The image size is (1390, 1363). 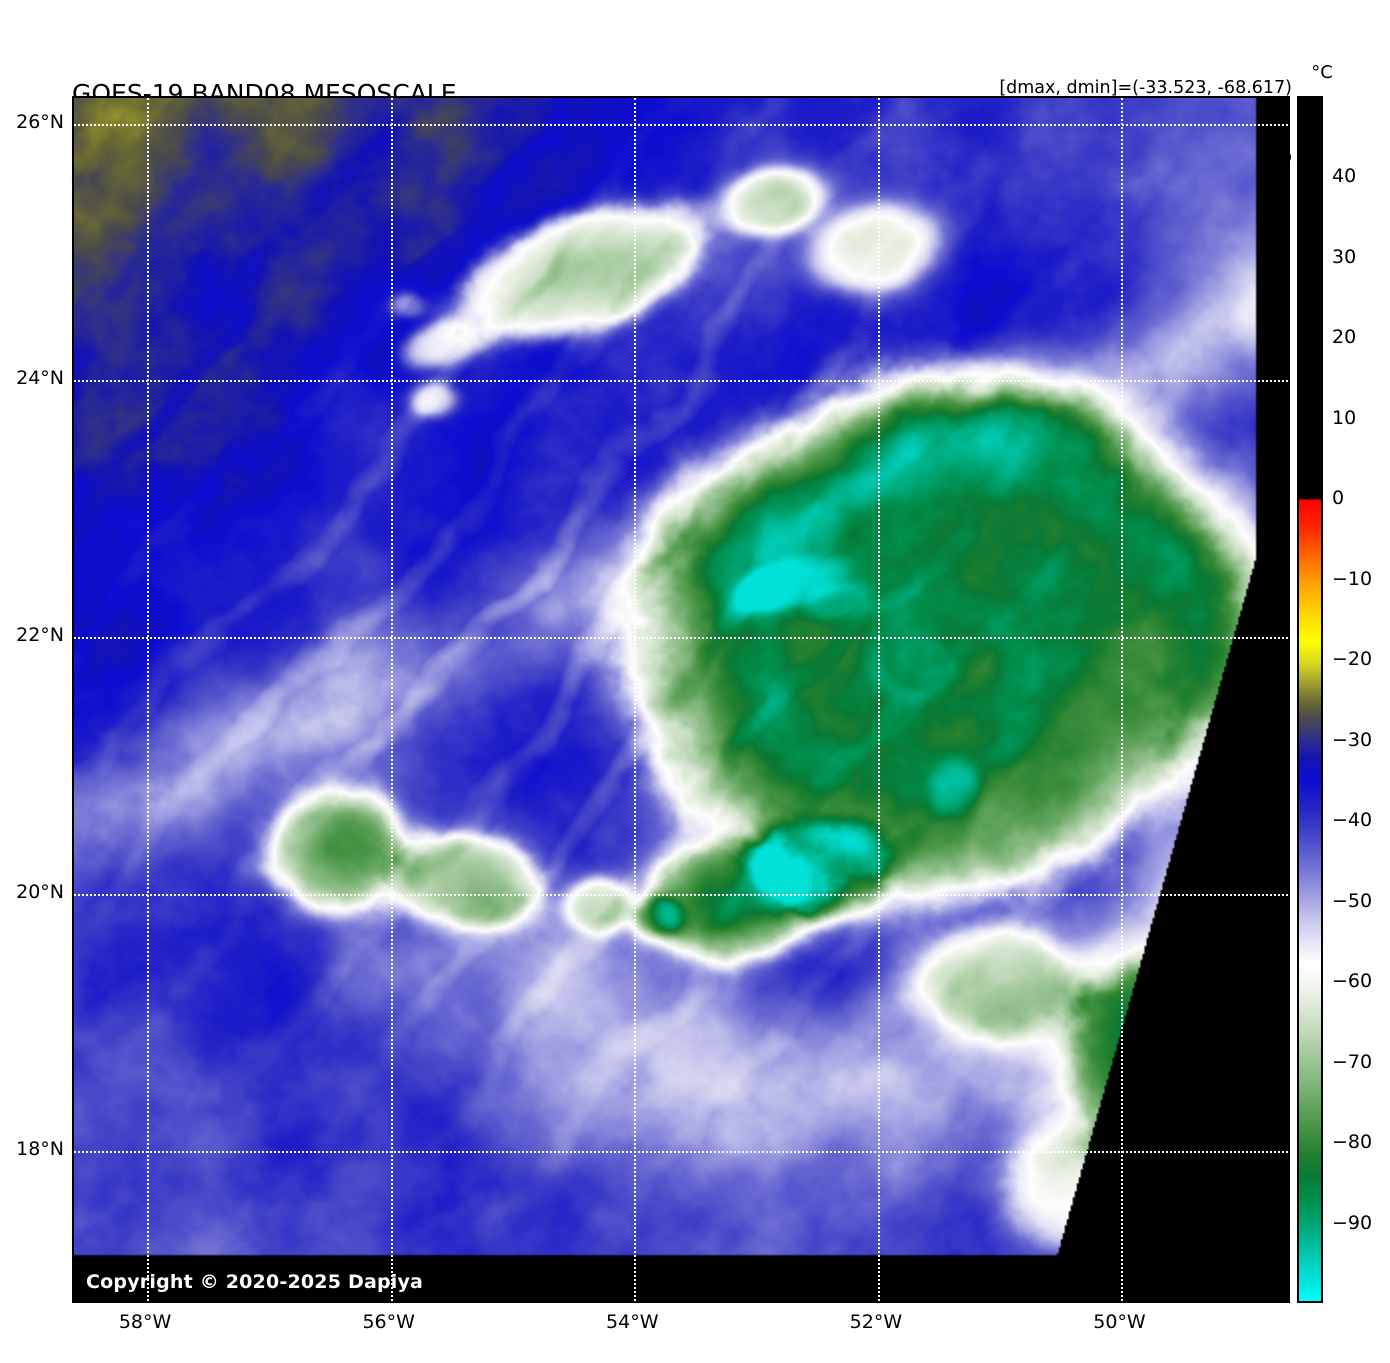 I want to click on colorbar-tick-label: −60, so click(x=1352, y=981).